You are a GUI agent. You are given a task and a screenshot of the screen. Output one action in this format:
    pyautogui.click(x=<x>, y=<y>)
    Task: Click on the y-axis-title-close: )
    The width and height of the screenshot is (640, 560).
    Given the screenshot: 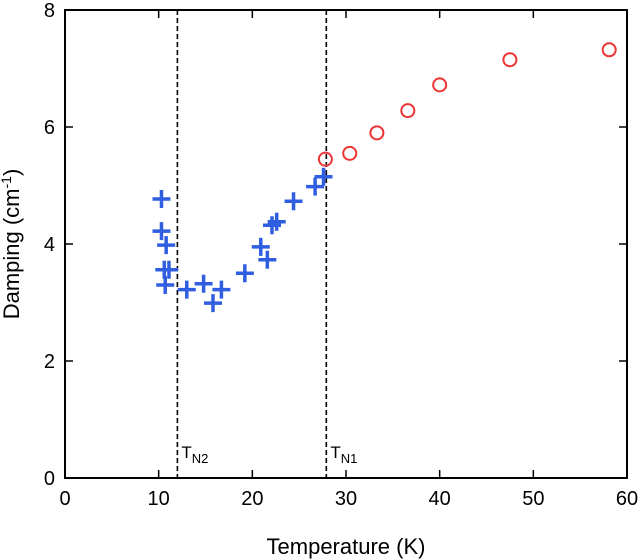 What is the action you would take?
    pyautogui.click(x=12, y=172)
    